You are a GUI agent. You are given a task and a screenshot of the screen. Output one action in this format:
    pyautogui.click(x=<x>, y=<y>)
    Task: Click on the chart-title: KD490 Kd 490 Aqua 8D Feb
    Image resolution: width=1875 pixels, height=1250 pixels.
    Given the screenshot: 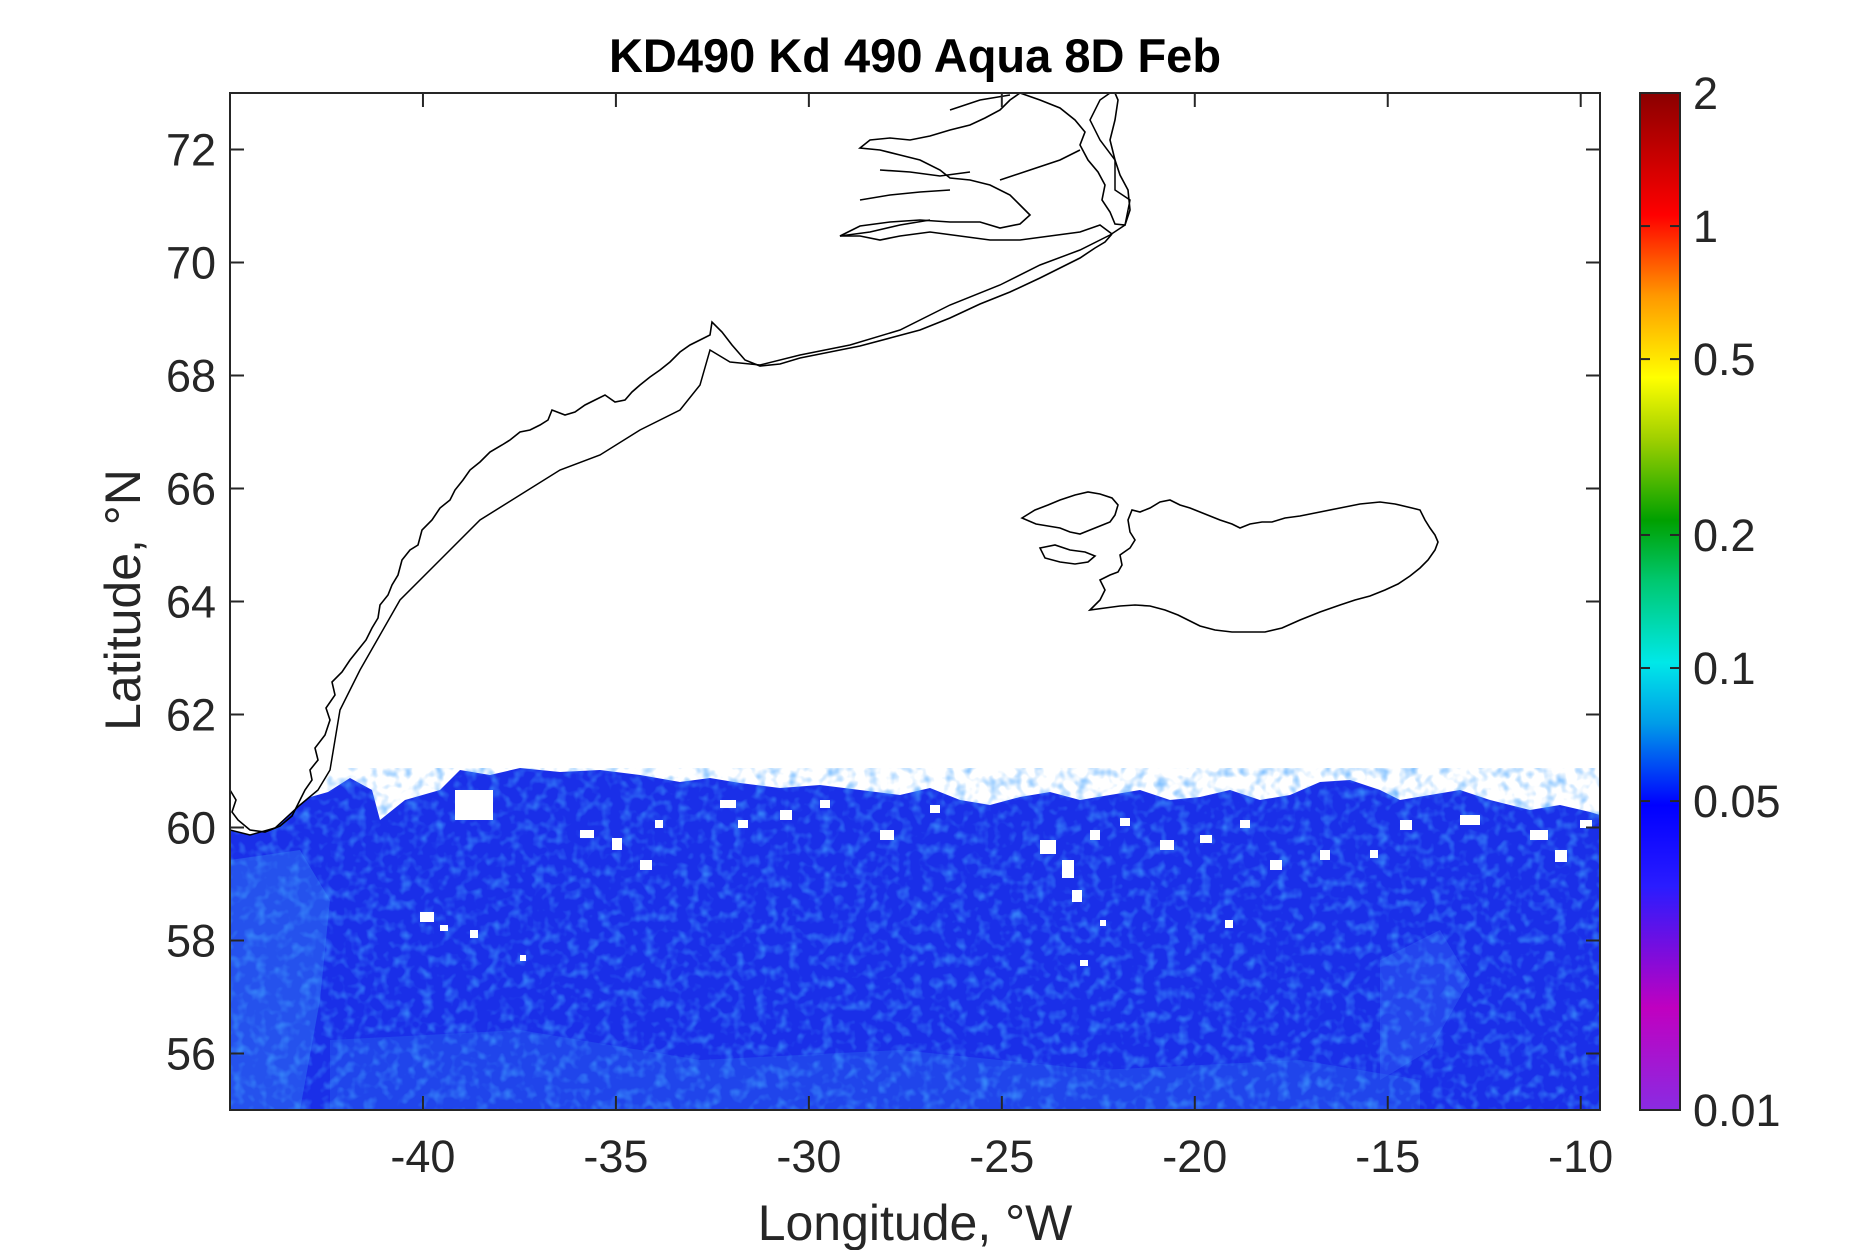 What is the action you would take?
    pyautogui.click(x=915, y=55)
    